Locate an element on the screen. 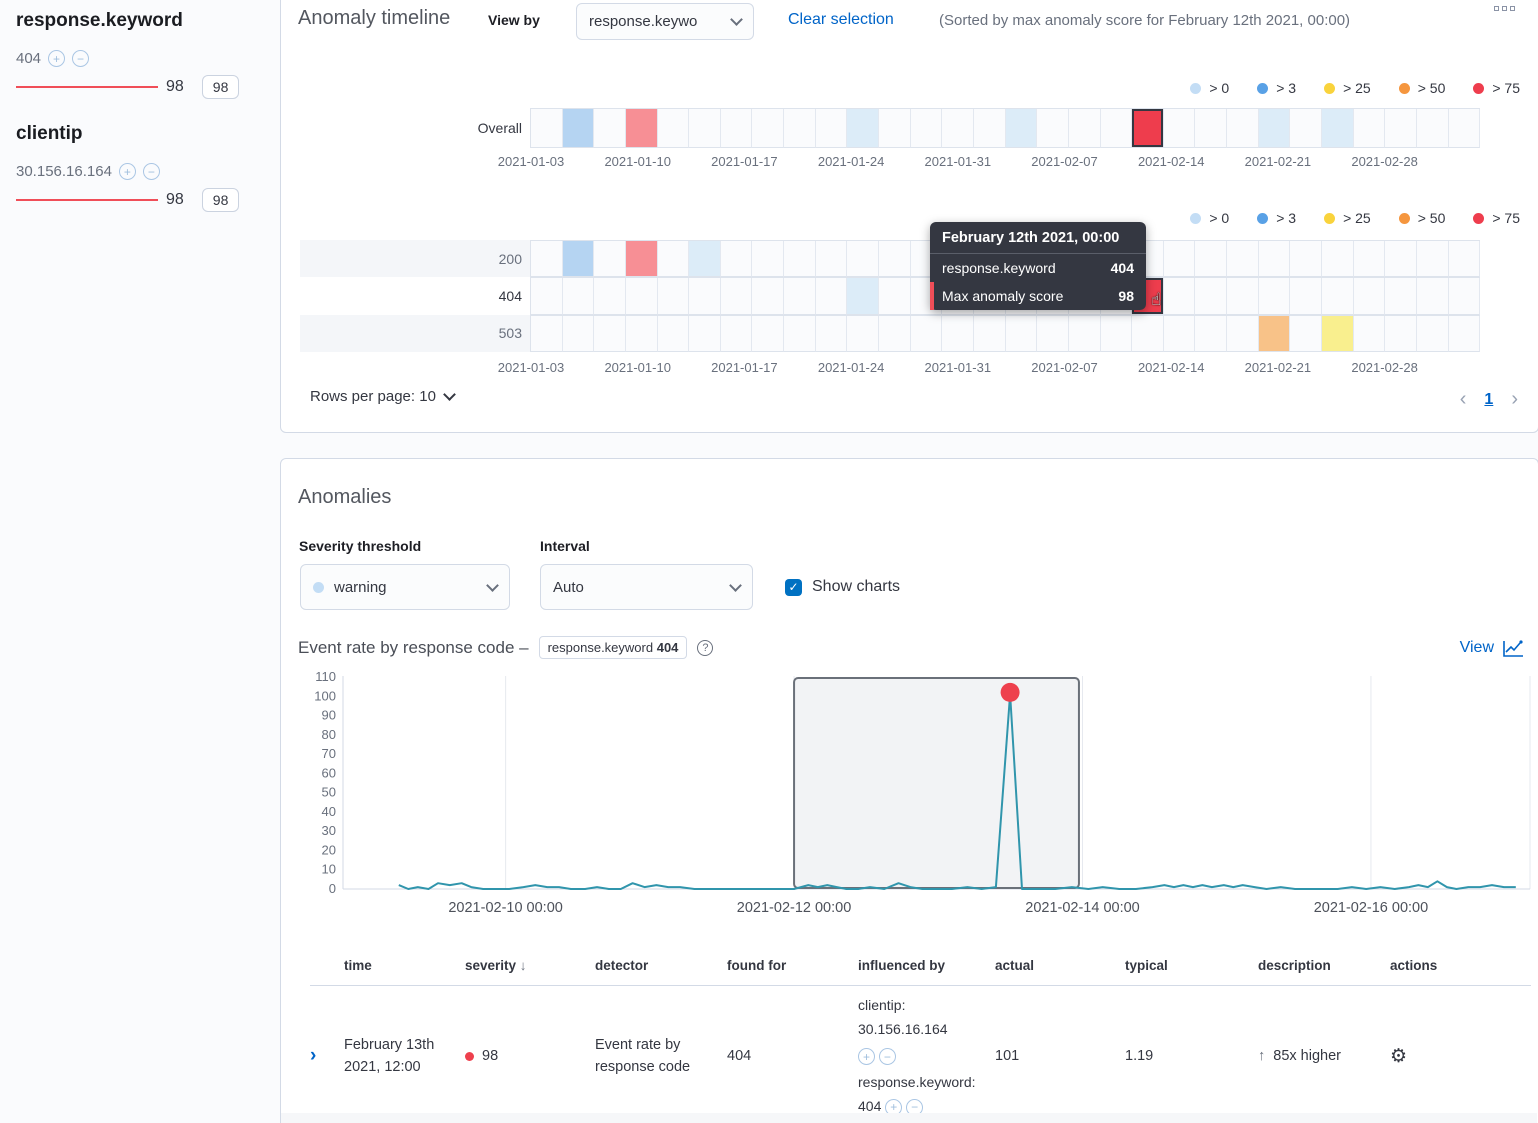  table-header-description: description is located at coordinates (1294, 965).